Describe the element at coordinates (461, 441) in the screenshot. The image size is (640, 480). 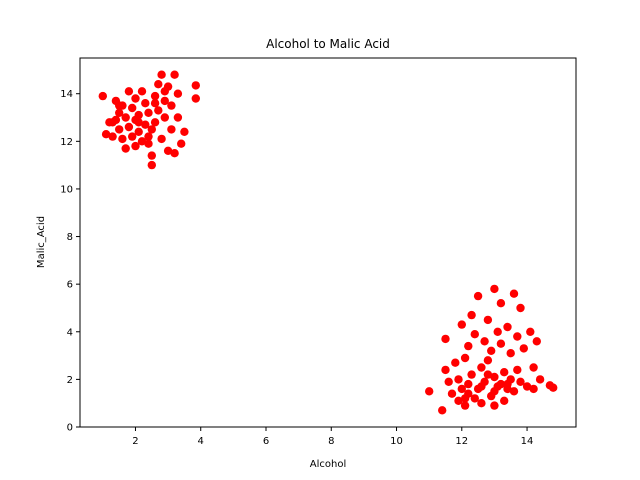
I see `x-tick-label: 12` at that location.